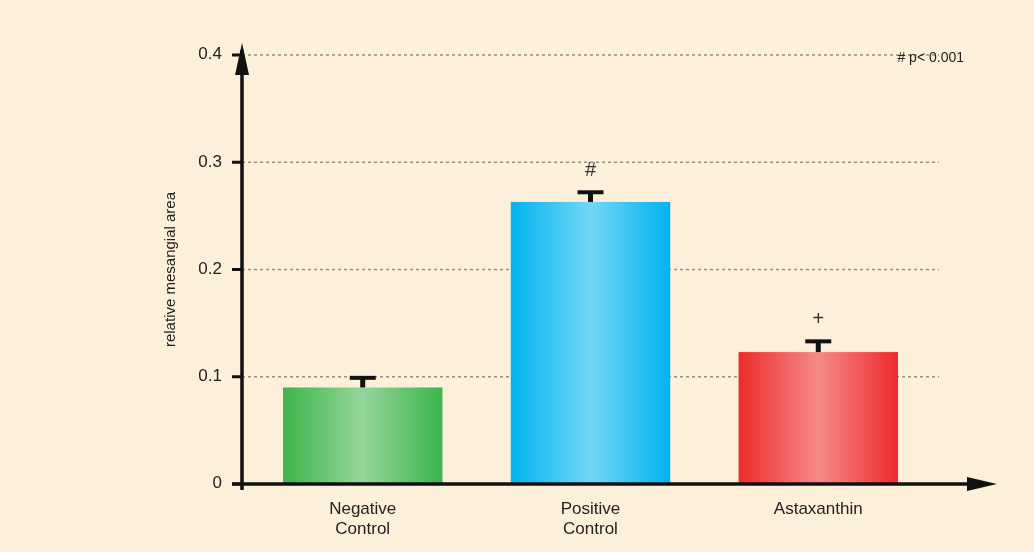 Image resolution: width=1034 pixels, height=552 pixels. Describe the element at coordinates (210, 54) in the screenshot. I see `y-tick-label: 0.4` at that location.